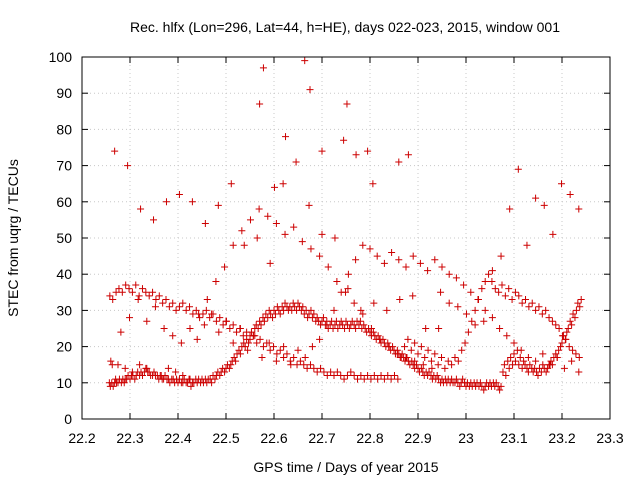 The height and width of the screenshot is (480, 640). Describe the element at coordinates (64, 274) in the screenshot. I see `y-tick-label: 40` at that location.